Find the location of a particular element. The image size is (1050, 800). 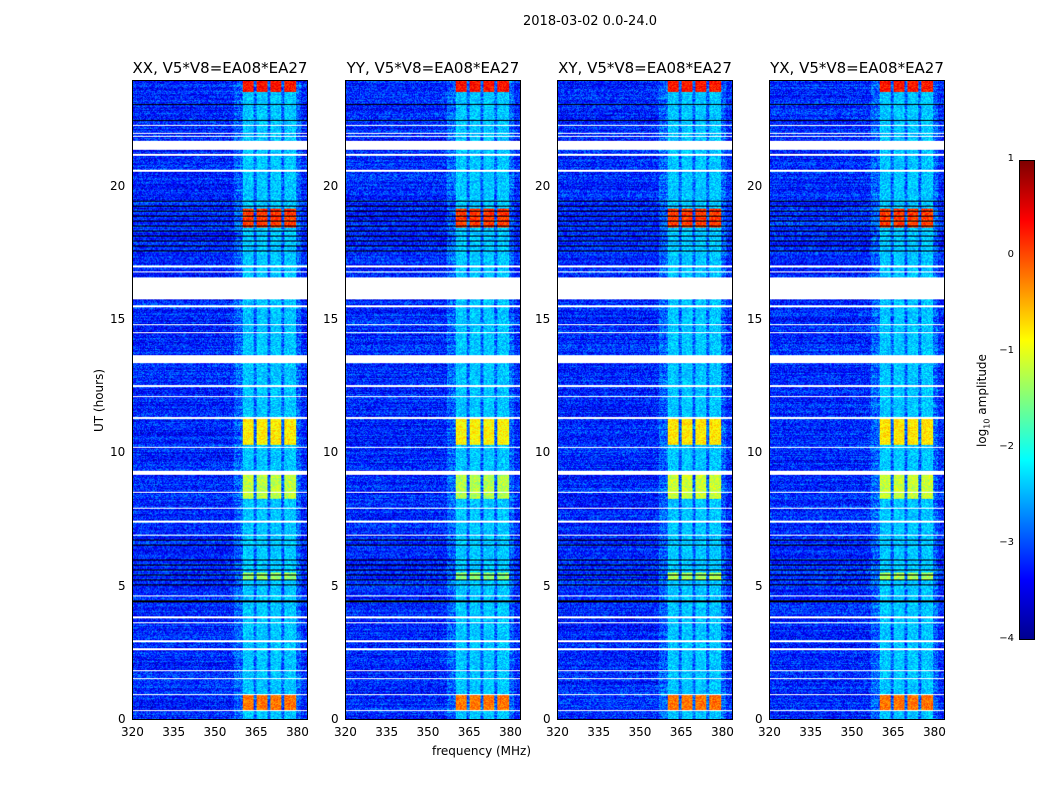

colorbar-tick-label: 1 is located at coordinates (1010, 158).